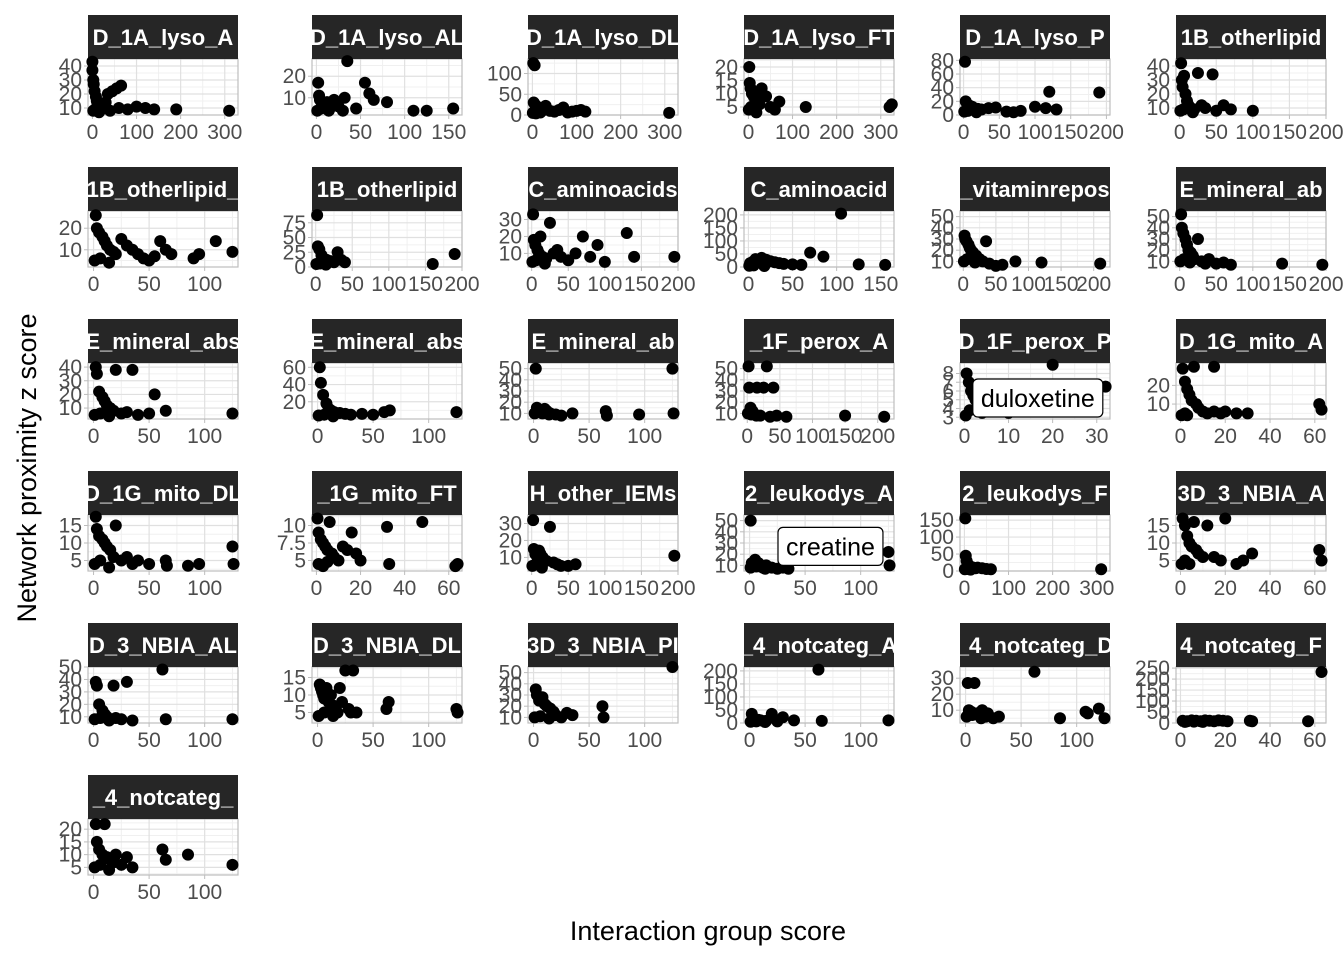 This screenshot has width=1344, height=965. What do you see at coordinates (404, 588) in the screenshot?
I see `x-tick-label: 40` at bounding box center [404, 588].